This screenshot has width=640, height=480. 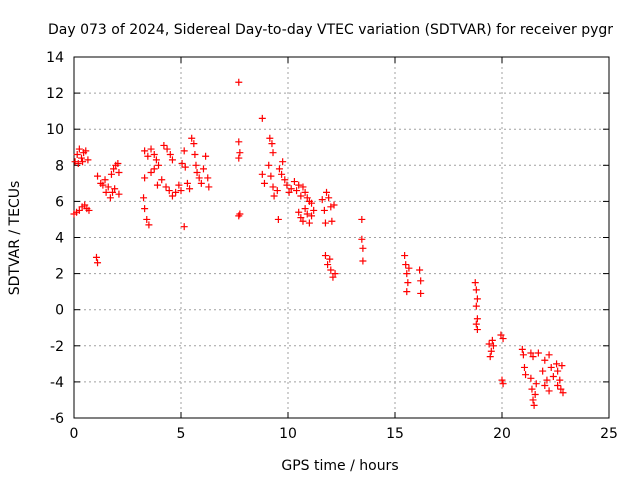 I want to click on y-tick-label: 2, so click(x=59, y=275).